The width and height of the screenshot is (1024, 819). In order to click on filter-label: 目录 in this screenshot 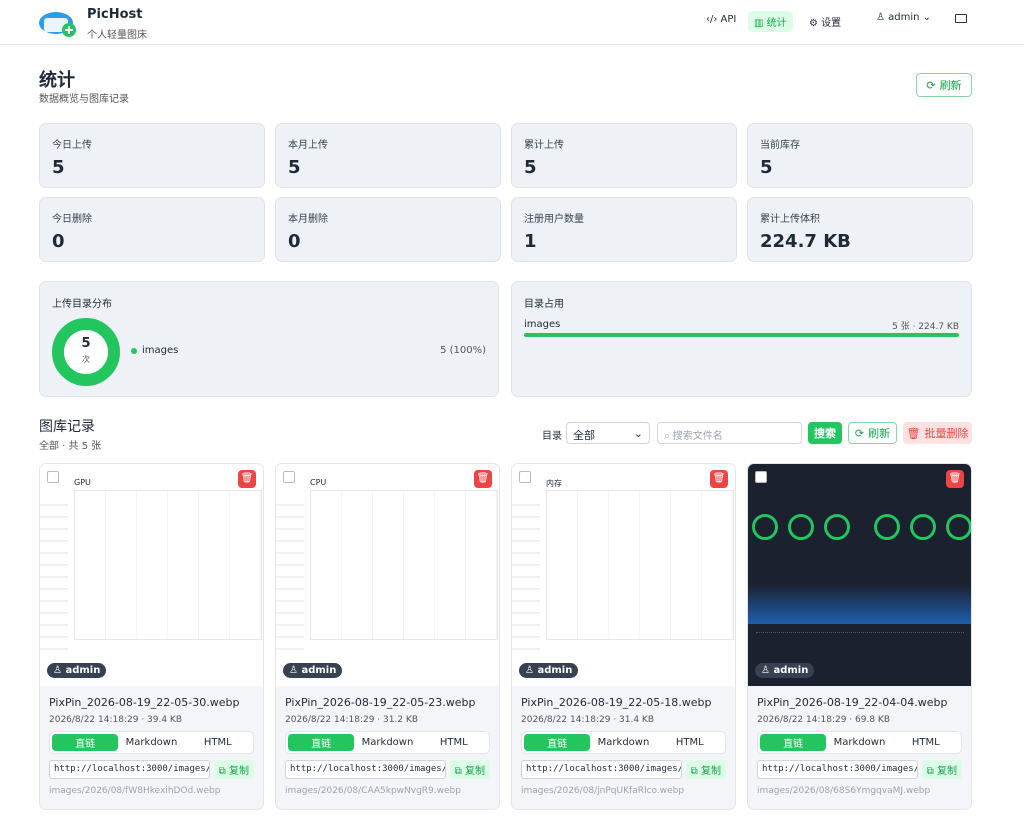, I will do `click(552, 436)`.